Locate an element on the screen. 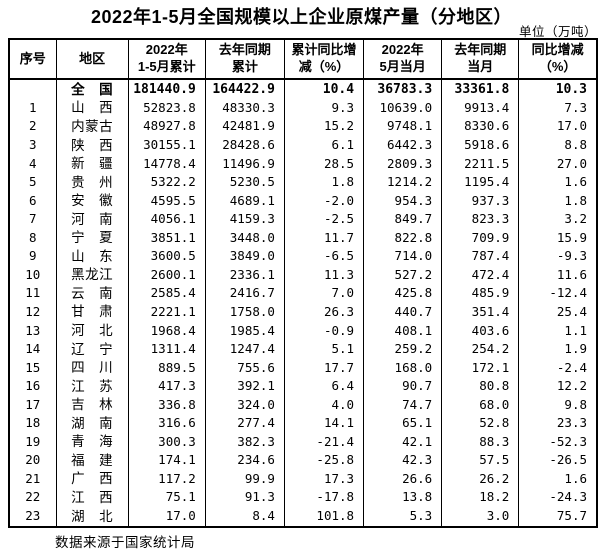  row-value: 4159.3 is located at coordinates (244, 219).